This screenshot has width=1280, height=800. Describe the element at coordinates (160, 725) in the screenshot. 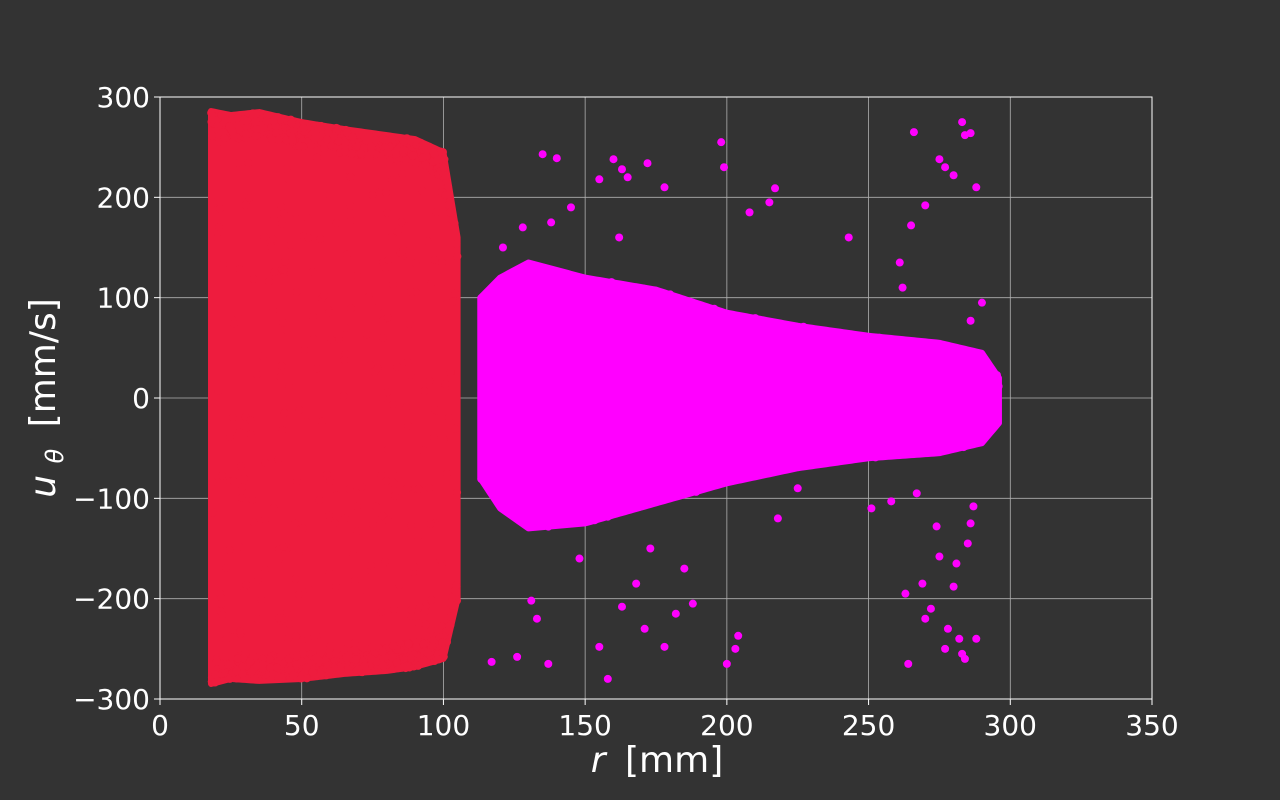

I see `x-tick-label: 0` at that location.